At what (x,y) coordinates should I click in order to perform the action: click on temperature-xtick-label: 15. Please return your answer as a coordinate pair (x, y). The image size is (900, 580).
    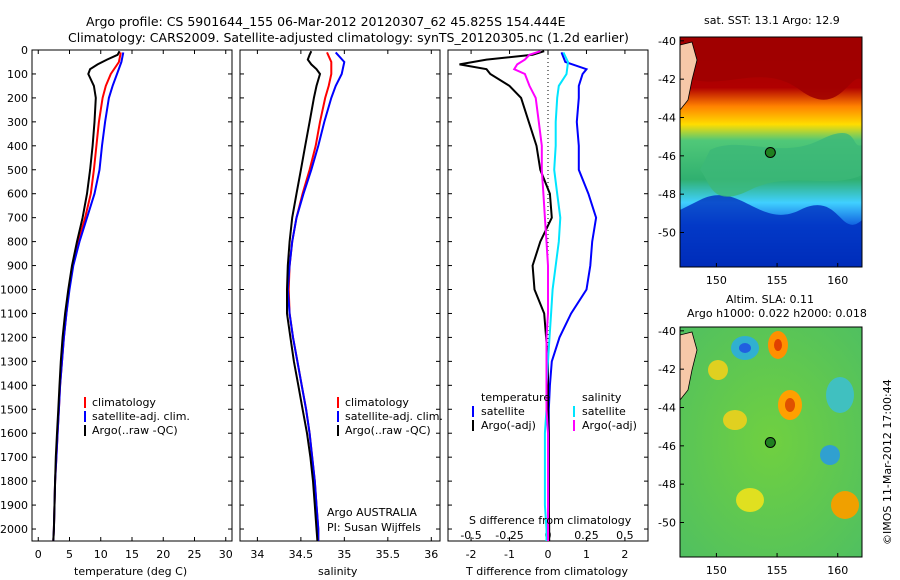
    Looking at the image, I should click on (132, 554).